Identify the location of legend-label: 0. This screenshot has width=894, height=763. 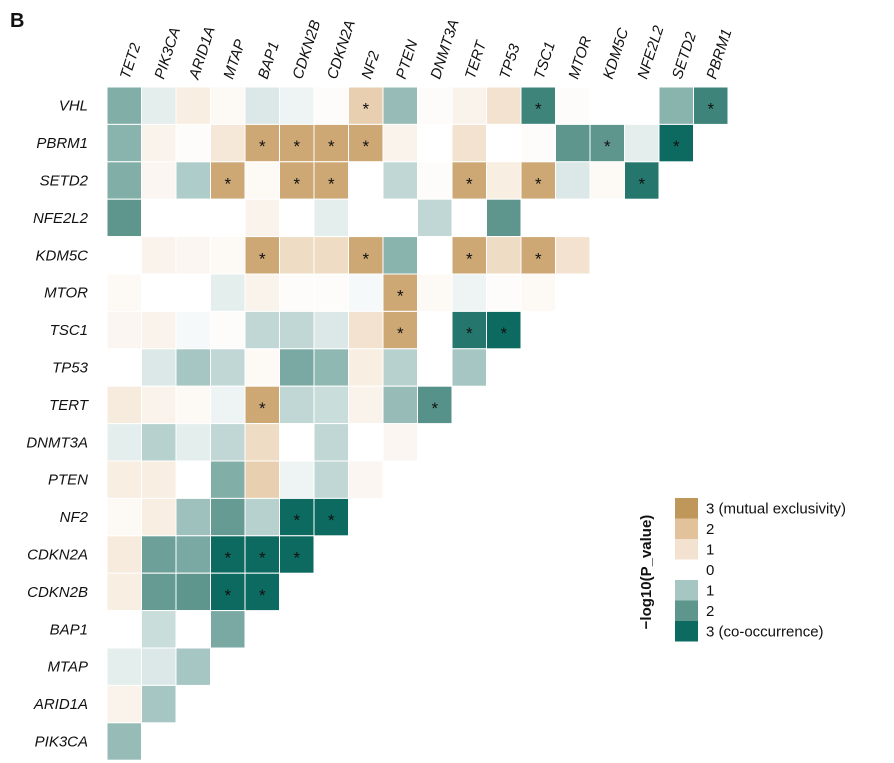
(710, 570).